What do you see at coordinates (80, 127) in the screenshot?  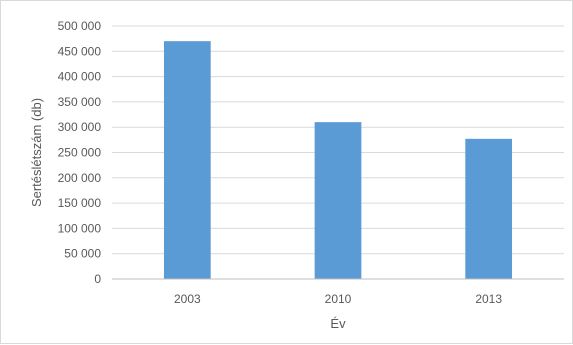 I see `y-tick-label: 300 000` at bounding box center [80, 127].